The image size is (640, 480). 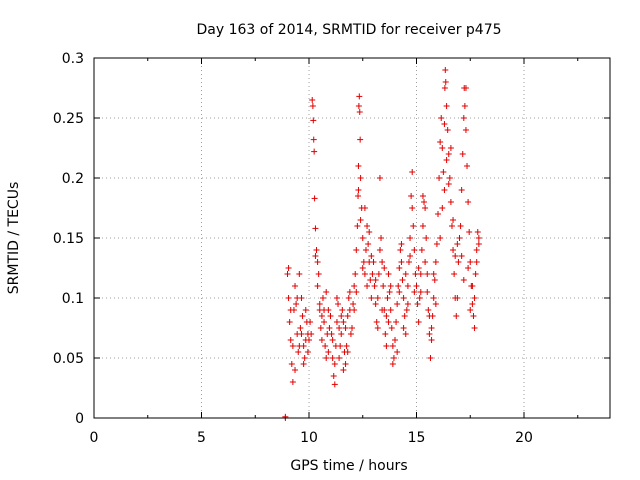 I want to click on y-tick-label: 0.25, so click(x=68, y=119).